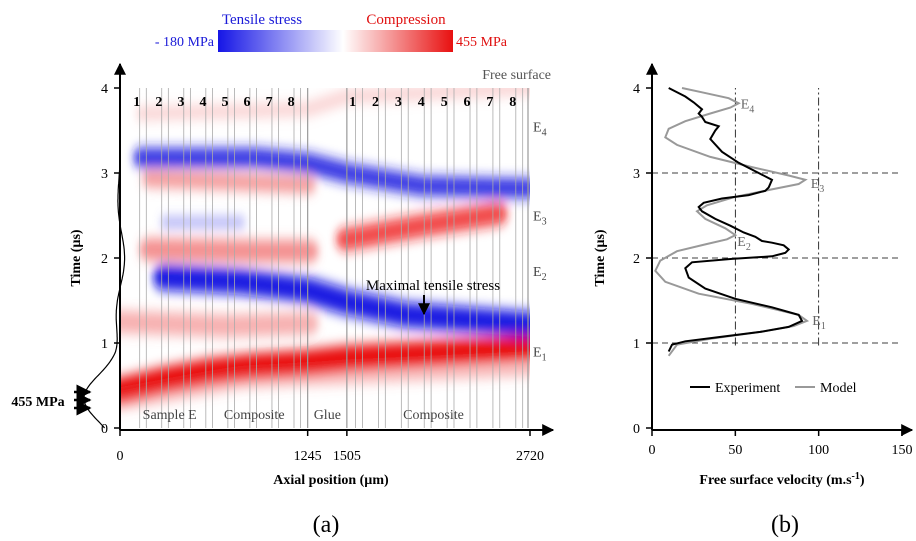  I want to click on input-pulse-arrows, so click(83, 400).